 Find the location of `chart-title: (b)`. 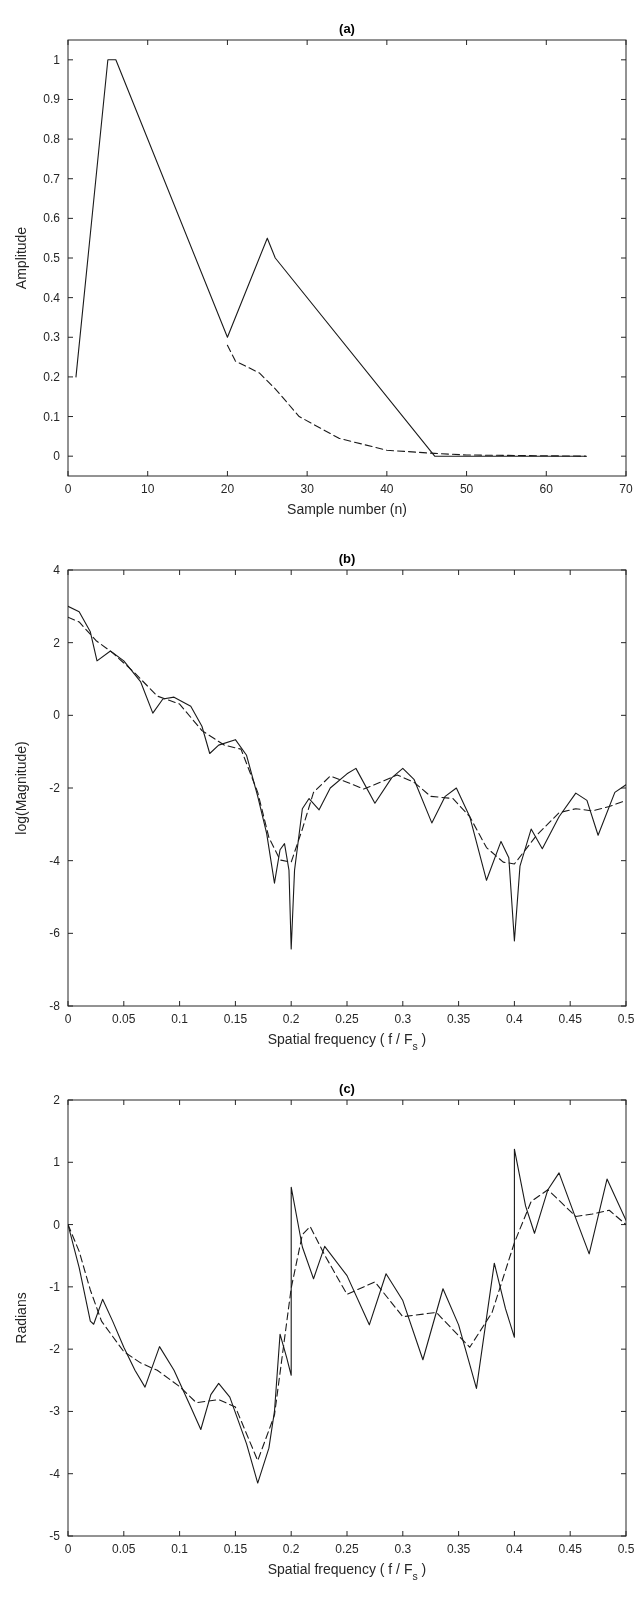

chart-title: (b) is located at coordinates (347, 558).